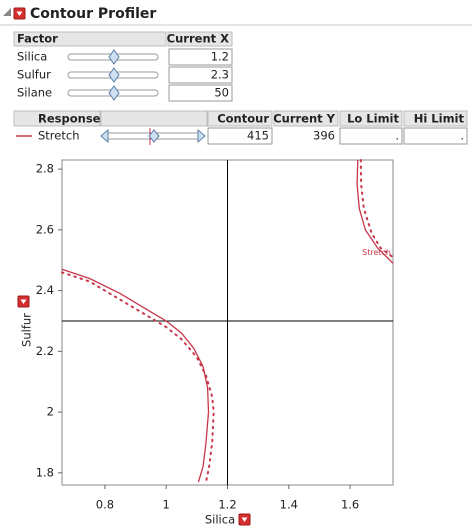  Describe the element at coordinates (45, 351) in the screenshot. I see `y-tick-label: 2.2` at that location.